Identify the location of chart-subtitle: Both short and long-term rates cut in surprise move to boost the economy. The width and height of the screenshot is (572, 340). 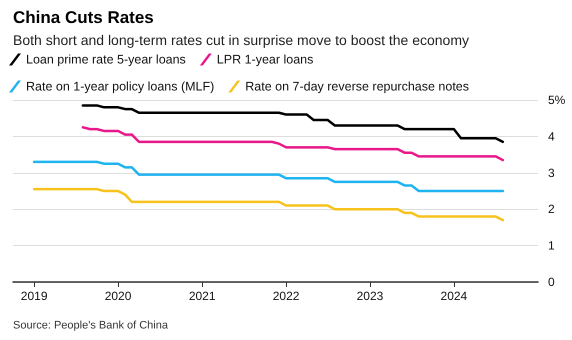
(241, 40).